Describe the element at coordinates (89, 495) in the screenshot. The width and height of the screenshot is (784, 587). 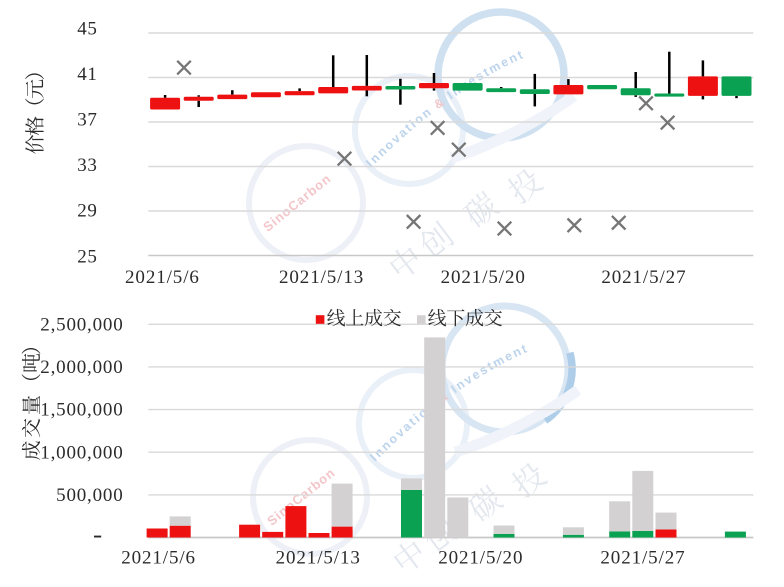
I see `svg-text: 500,000` at that location.